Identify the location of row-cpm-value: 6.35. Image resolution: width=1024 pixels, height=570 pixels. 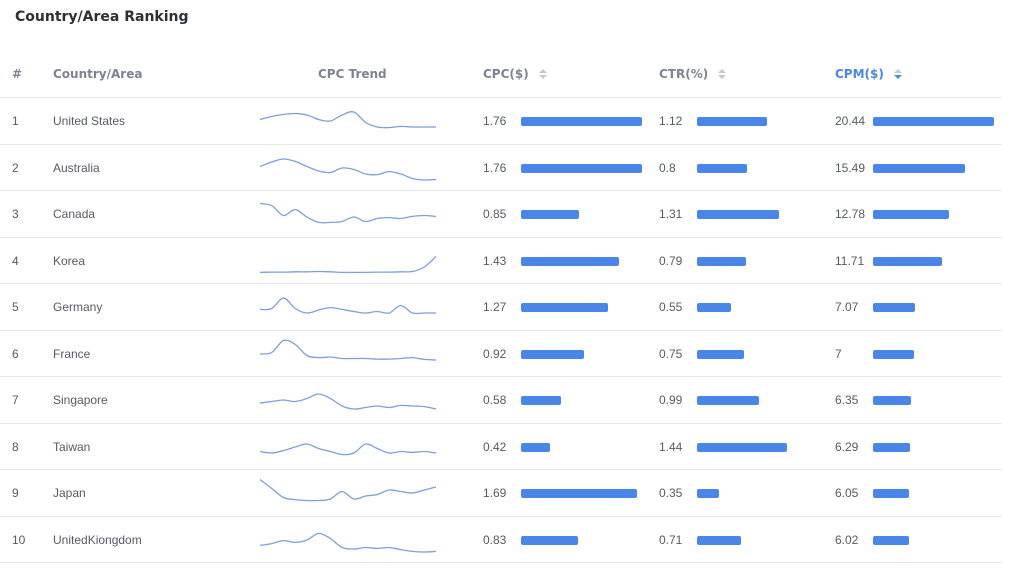
(847, 400).